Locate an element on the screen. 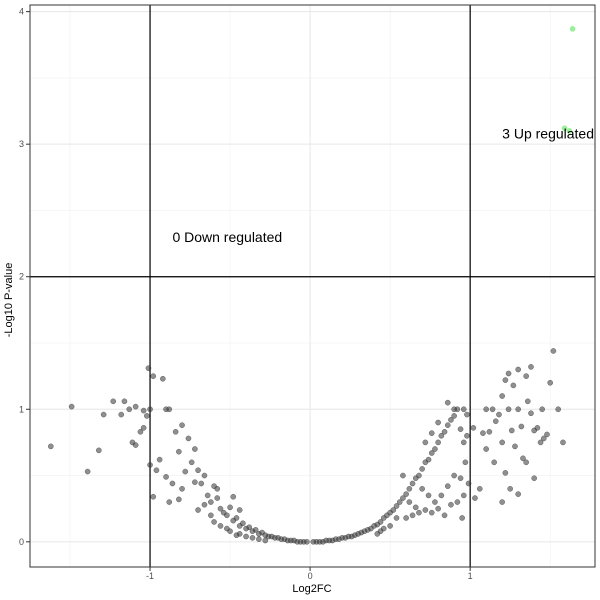  y-tick-label: 4 is located at coordinates (21, 12).